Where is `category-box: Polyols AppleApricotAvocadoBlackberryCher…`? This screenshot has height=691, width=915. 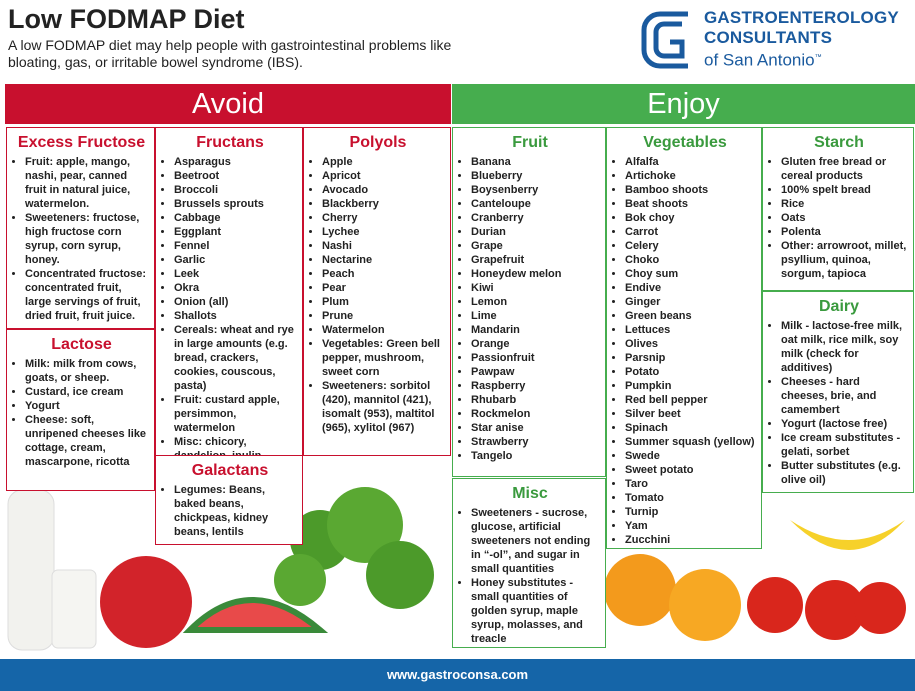
category-box: Polyols AppleApricotAvocadoBlackberryCher… is located at coordinates (377, 291).